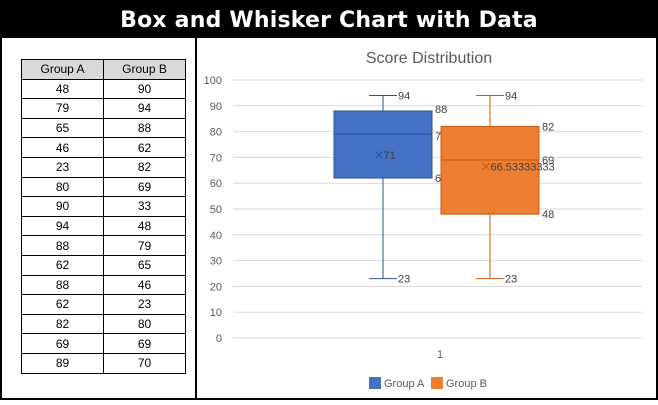 The height and width of the screenshot is (405, 658). Describe the element at coordinates (62, 89) in the screenshot. I see `cell-group-a: 48` at that location.